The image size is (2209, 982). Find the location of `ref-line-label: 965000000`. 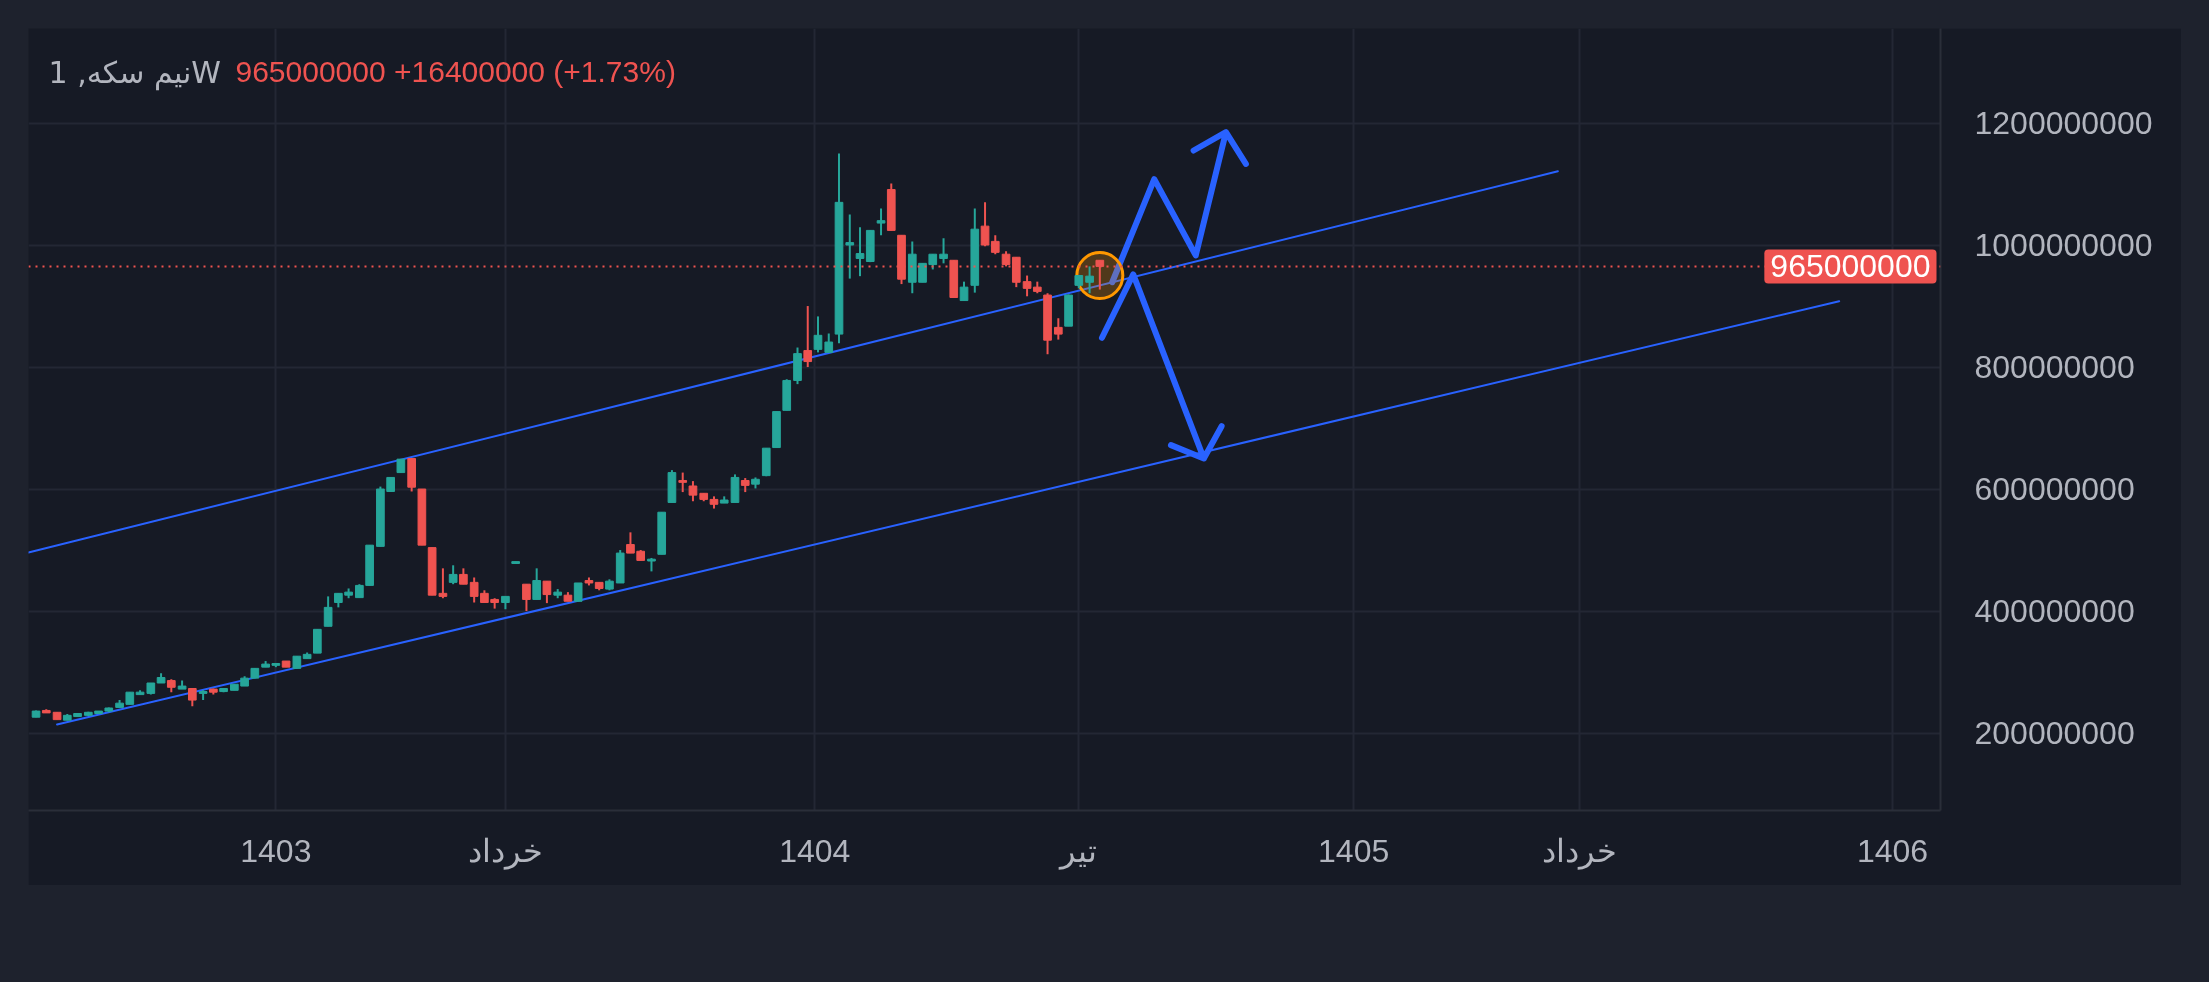

ref-line-label: 965000000 is located at coordinates (1850, 266).